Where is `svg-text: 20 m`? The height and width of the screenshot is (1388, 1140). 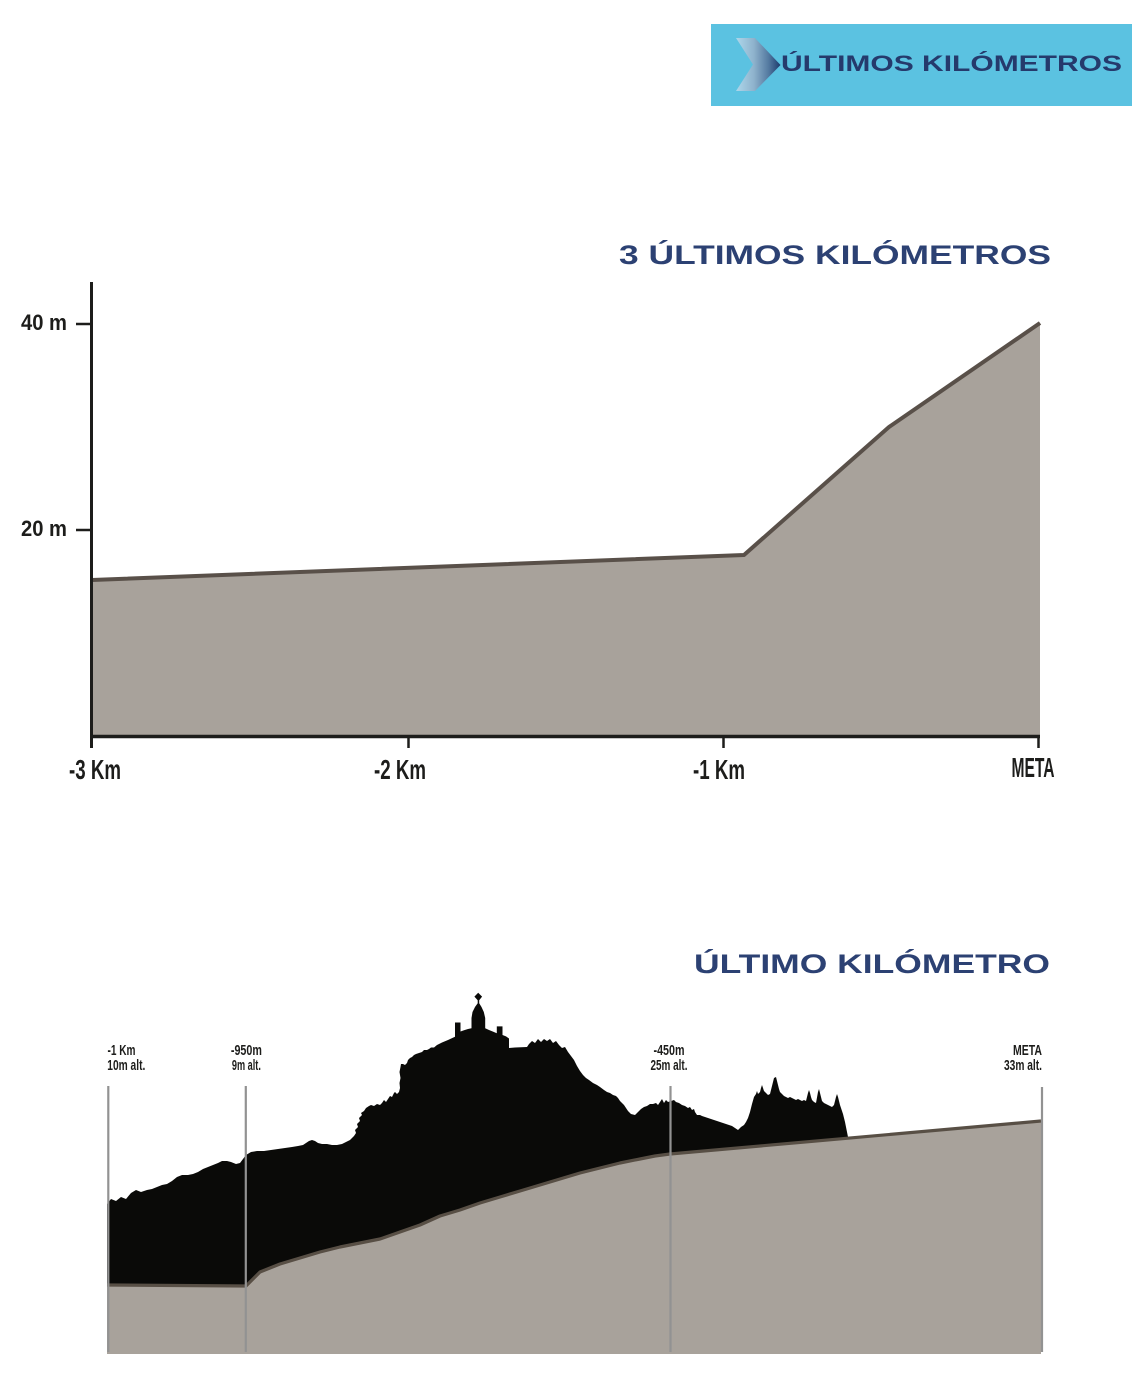
svg-text: 20 m is located at coordinates (44, 528).